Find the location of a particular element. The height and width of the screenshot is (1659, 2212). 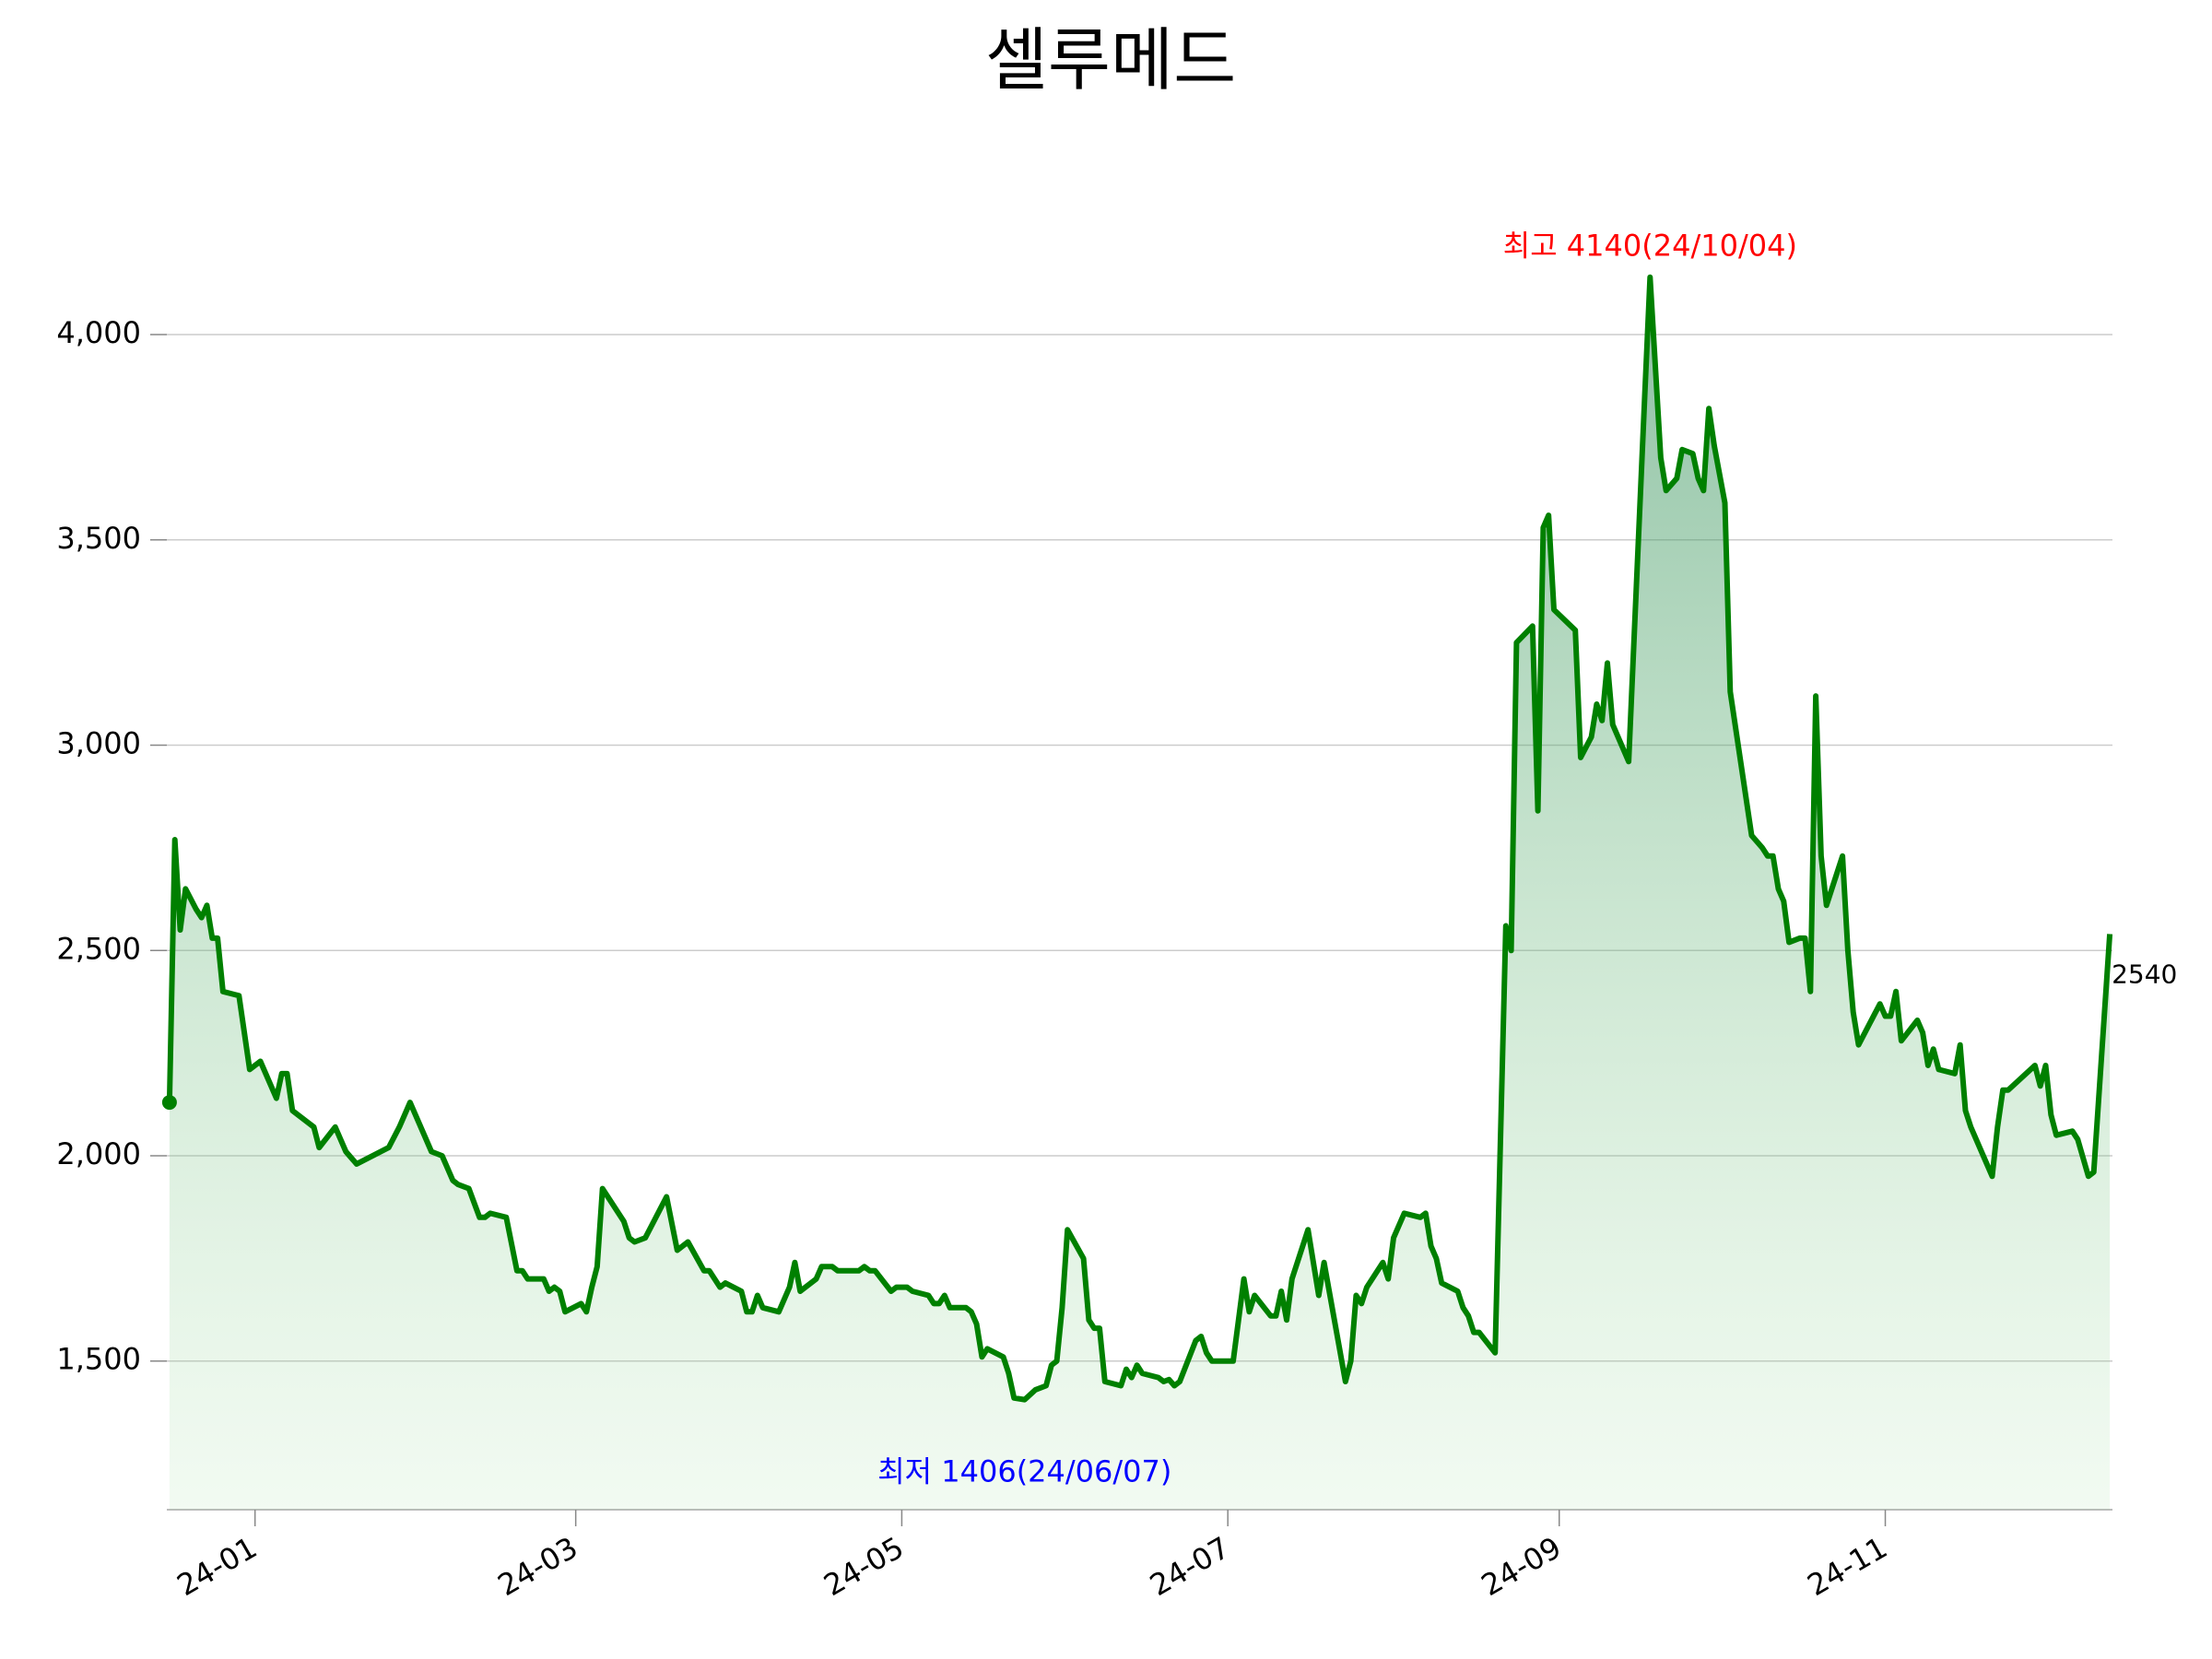

y-tick-label: 3,000 is located at coordinates (98, 743).